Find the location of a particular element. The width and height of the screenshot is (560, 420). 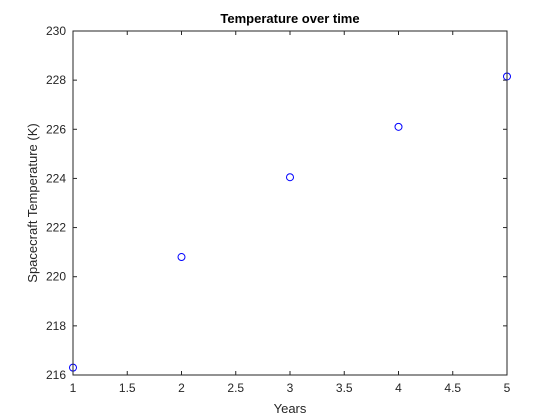

y-tick-label: 230 is located at coordinates (56, 31).